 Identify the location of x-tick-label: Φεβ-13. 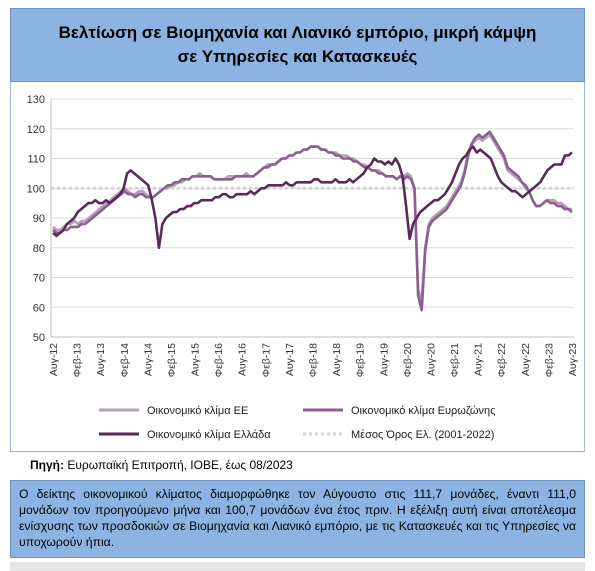
(78, 360).